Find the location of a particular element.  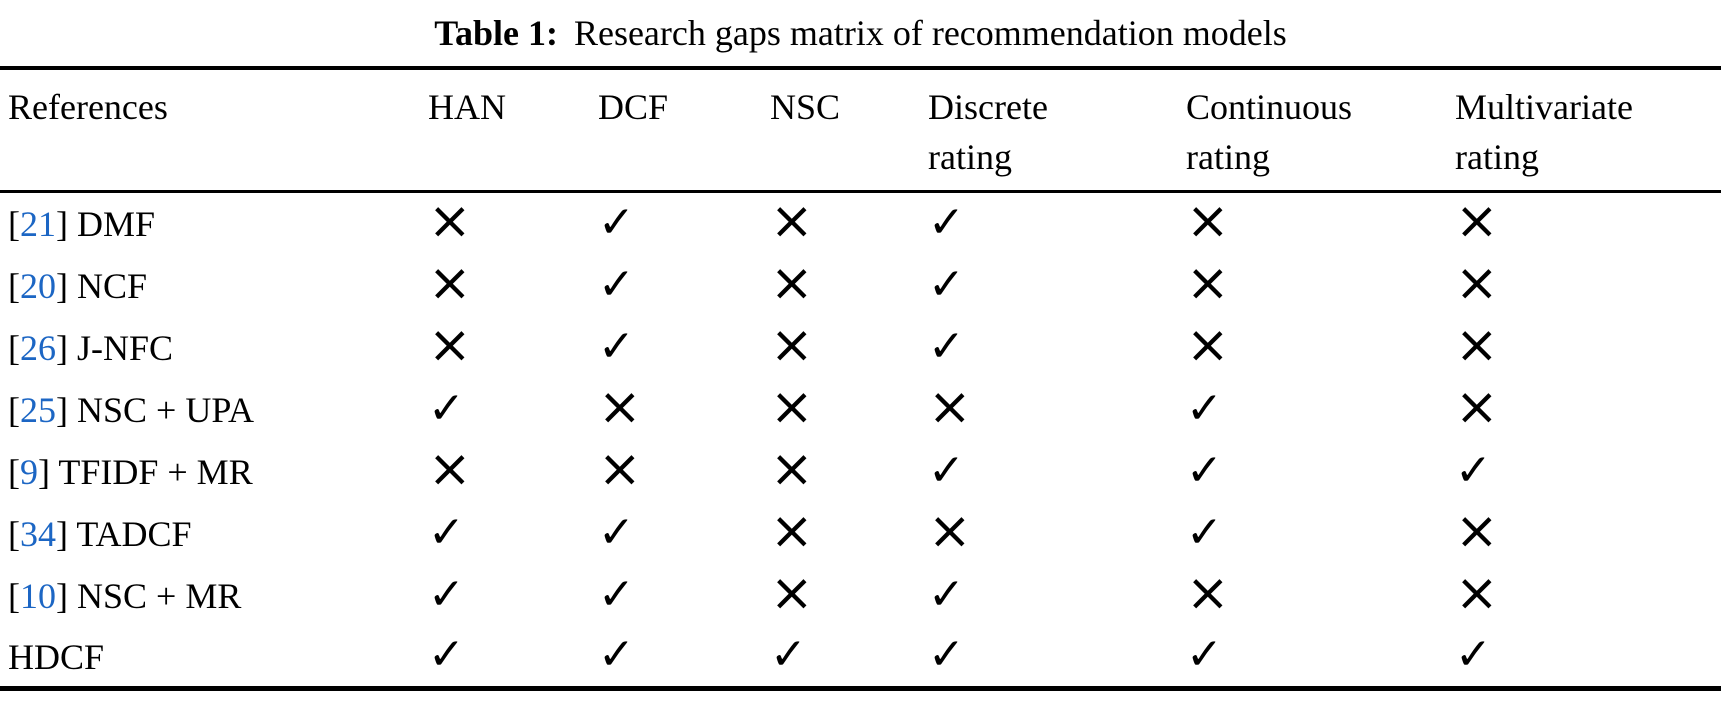

table-row: [25] NSC + UPA ✓ × × × ✓ × is located at coordinates (860, 410).